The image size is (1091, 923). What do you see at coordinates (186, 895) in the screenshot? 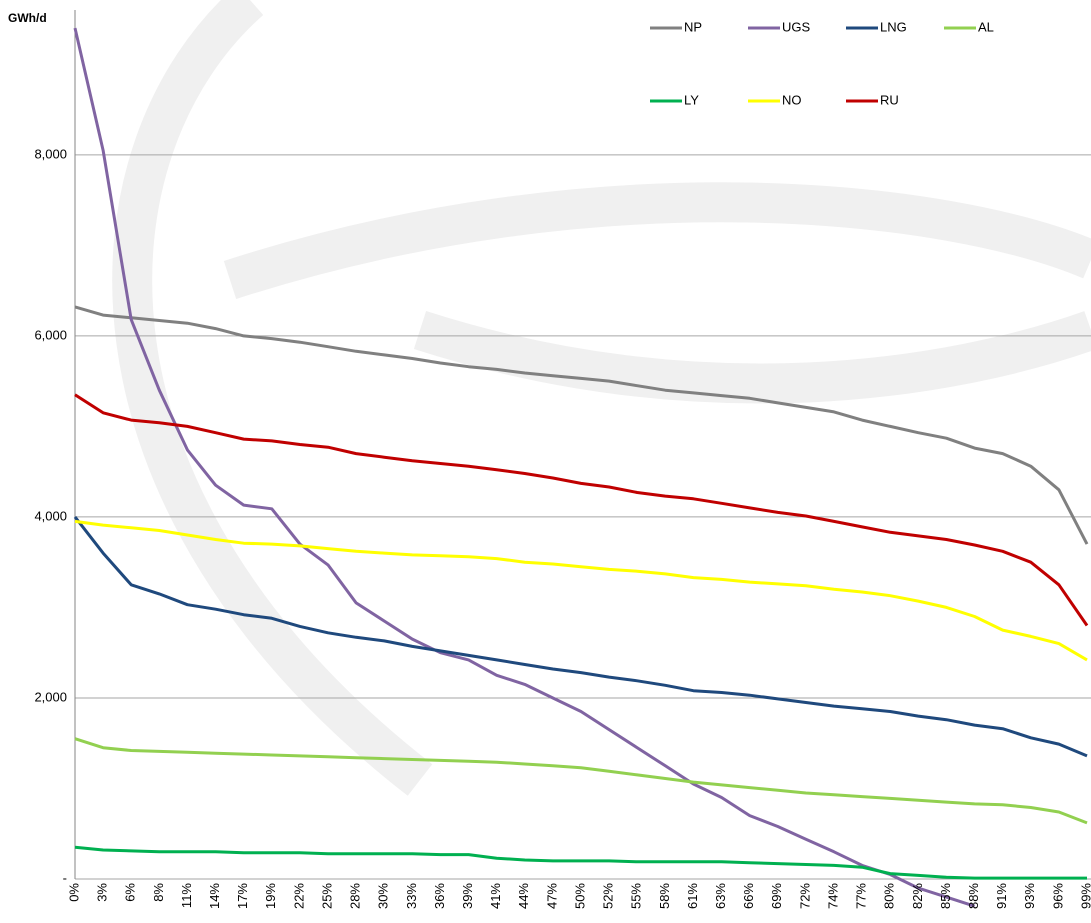
I see `x-tick-label: 11%` at bounding box center [186, 895].